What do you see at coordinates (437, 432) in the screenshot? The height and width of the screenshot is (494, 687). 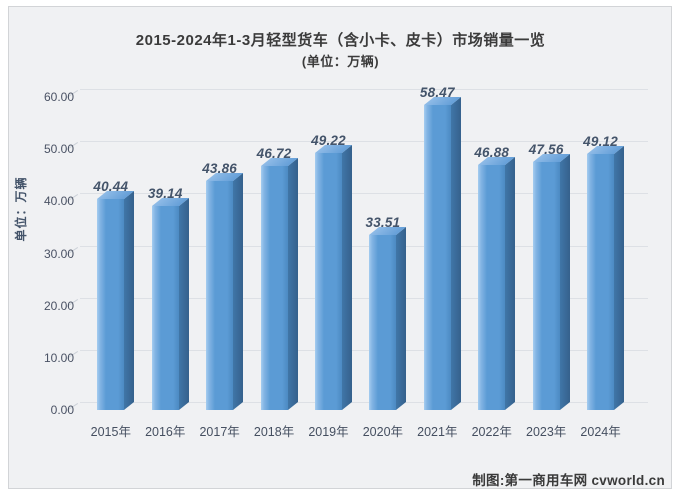 I see `x-axis-label: 2021年` at bounding box center [437, 432].